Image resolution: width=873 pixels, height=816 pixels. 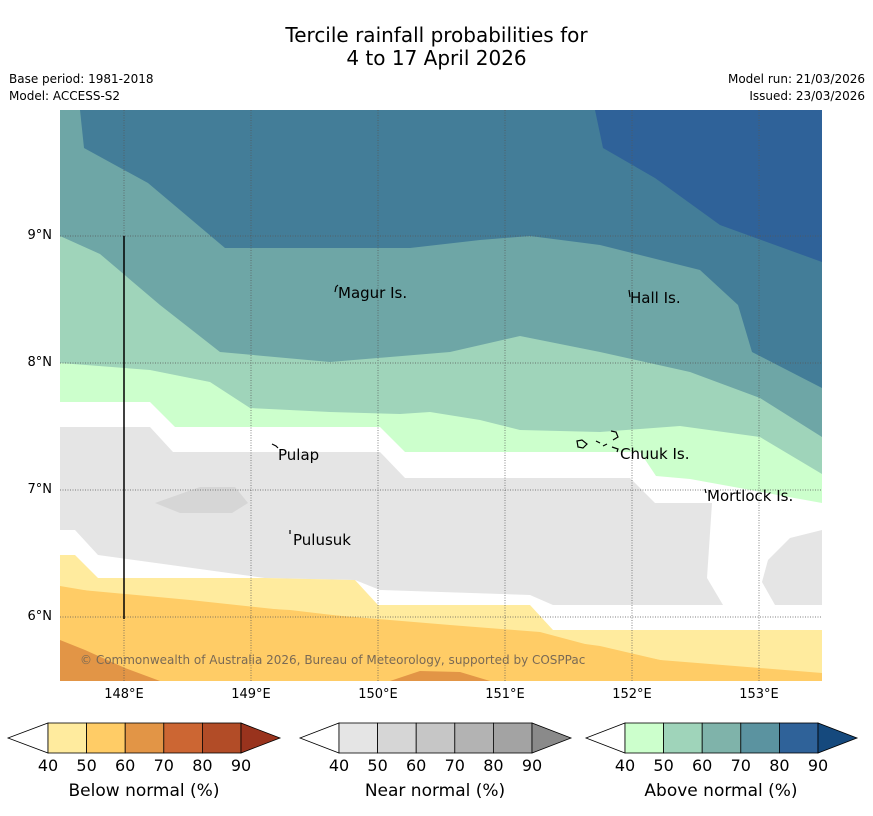 What do you see at coordinates (505, 694) in the screenshot?
I see `lon-label-151e: 151°E` at bounding box center [505, 694].